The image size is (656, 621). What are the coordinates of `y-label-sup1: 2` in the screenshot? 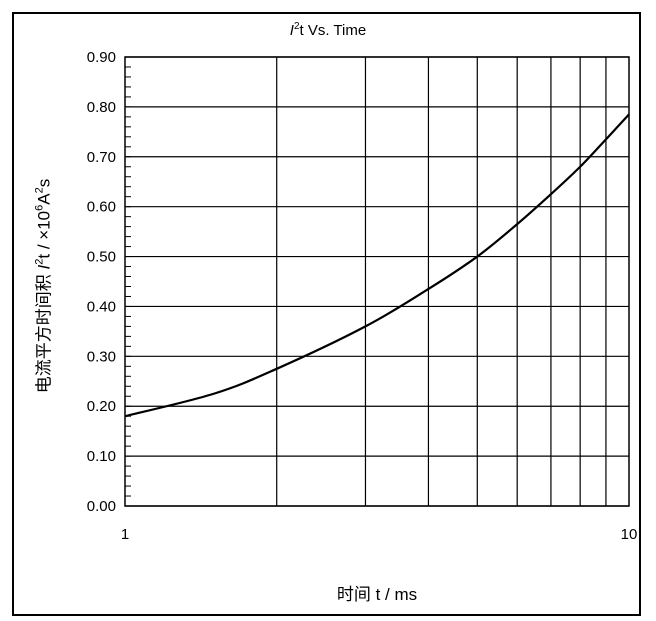 It's located at (39, 261).